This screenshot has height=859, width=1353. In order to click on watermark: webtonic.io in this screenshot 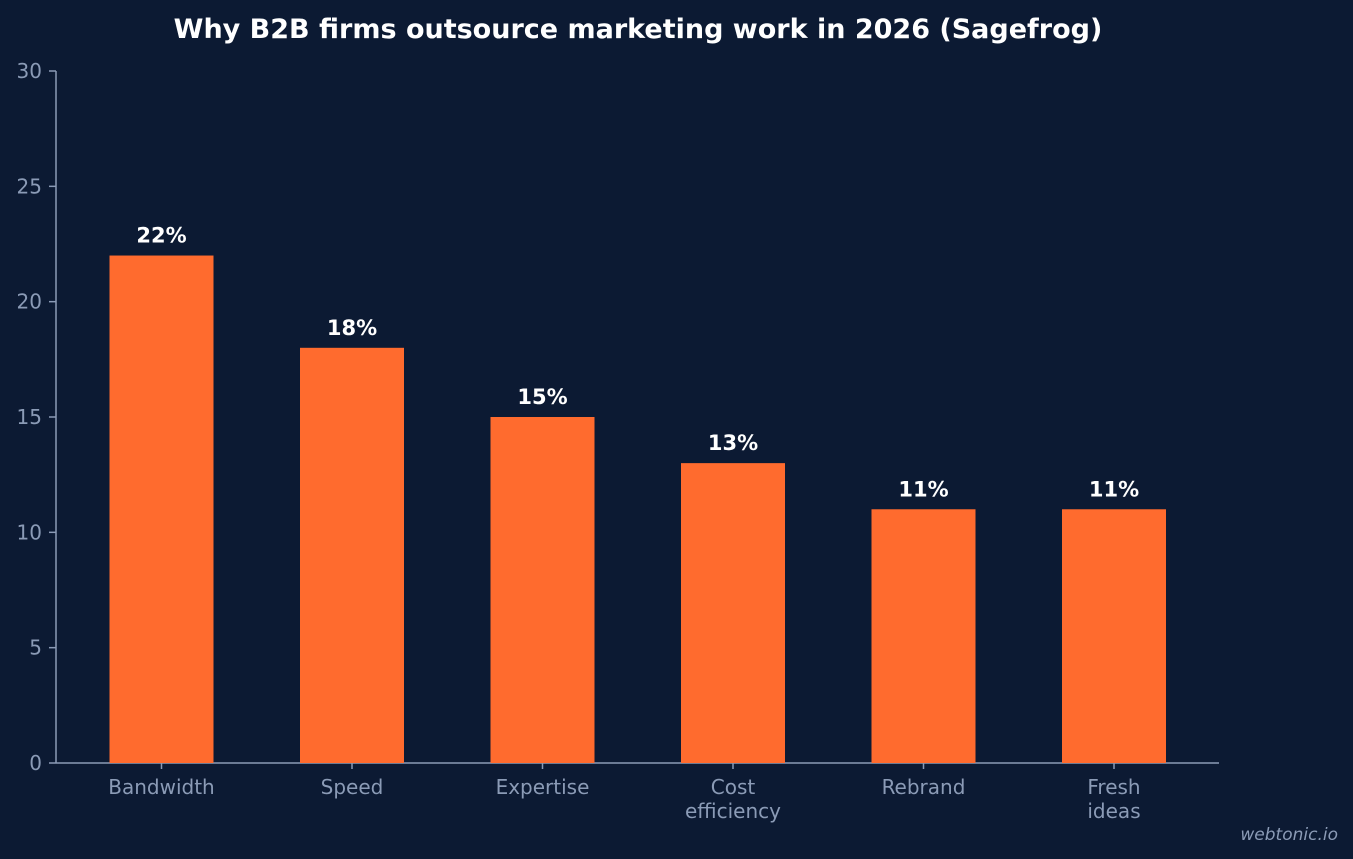, I will do `click(1289, 835)`.